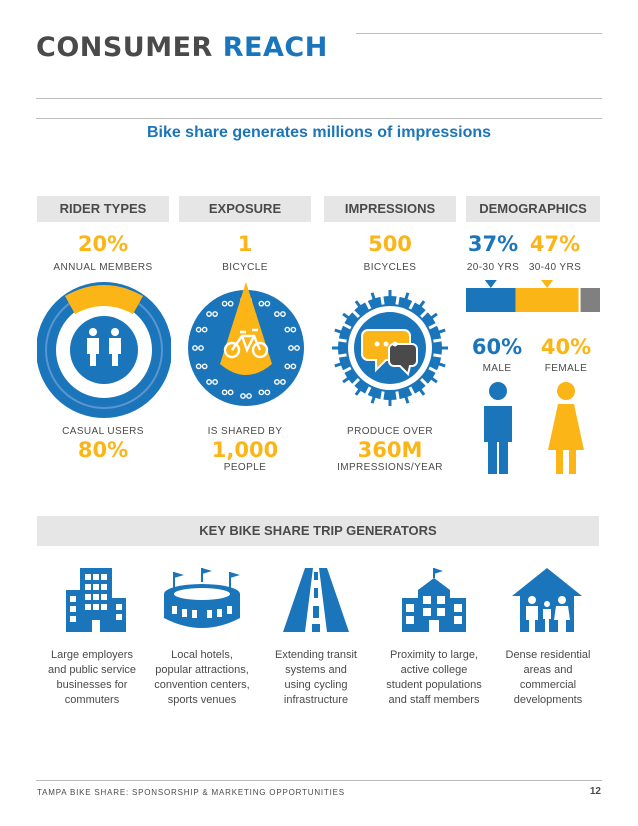 This screenshot has width=638, height=826. I want to click on impressions-heading: IMPRESSIONS, so click(390, 209).